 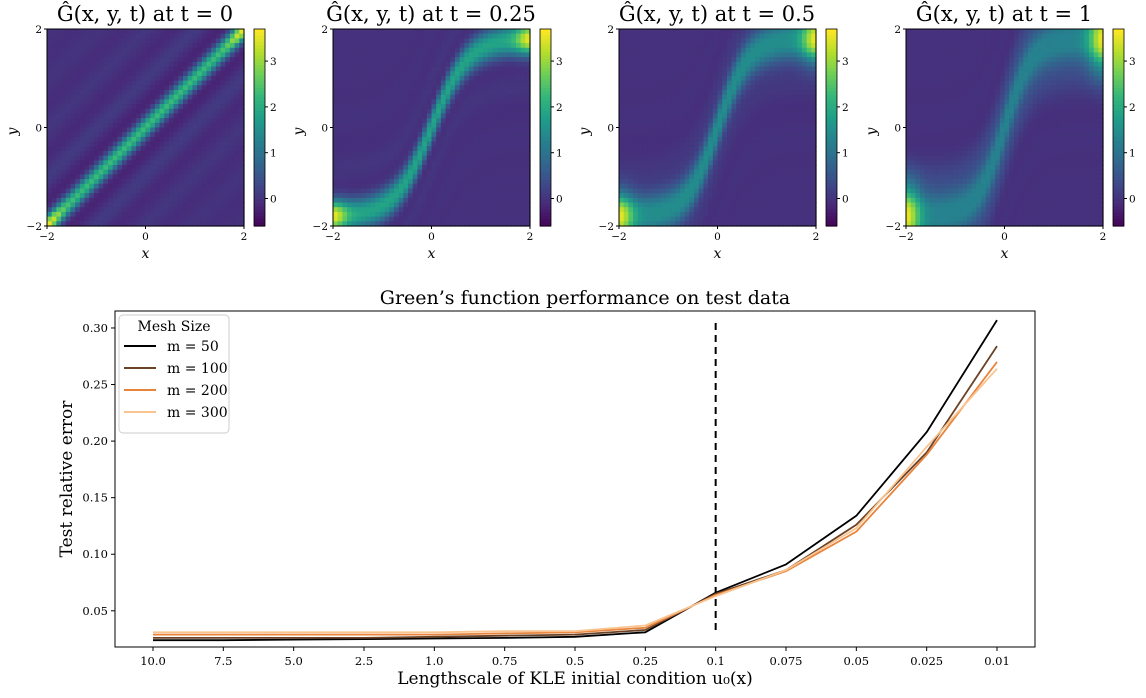 I want to click on y-tick-label: 0.05, so click(x=95, y=611).